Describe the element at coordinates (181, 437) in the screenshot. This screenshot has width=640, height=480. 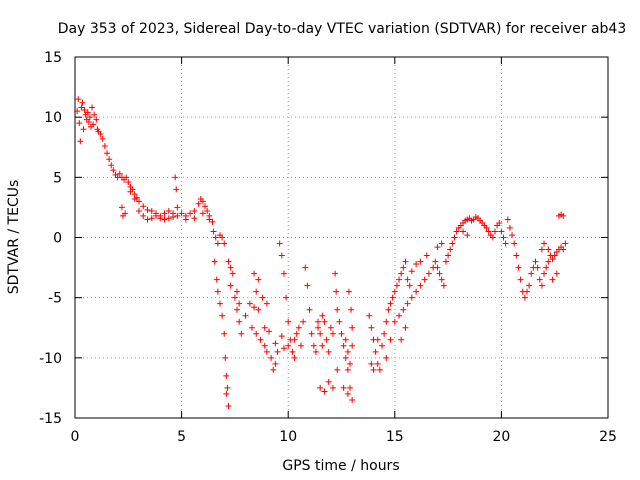
I see `x-tick-label: 5` at that location.